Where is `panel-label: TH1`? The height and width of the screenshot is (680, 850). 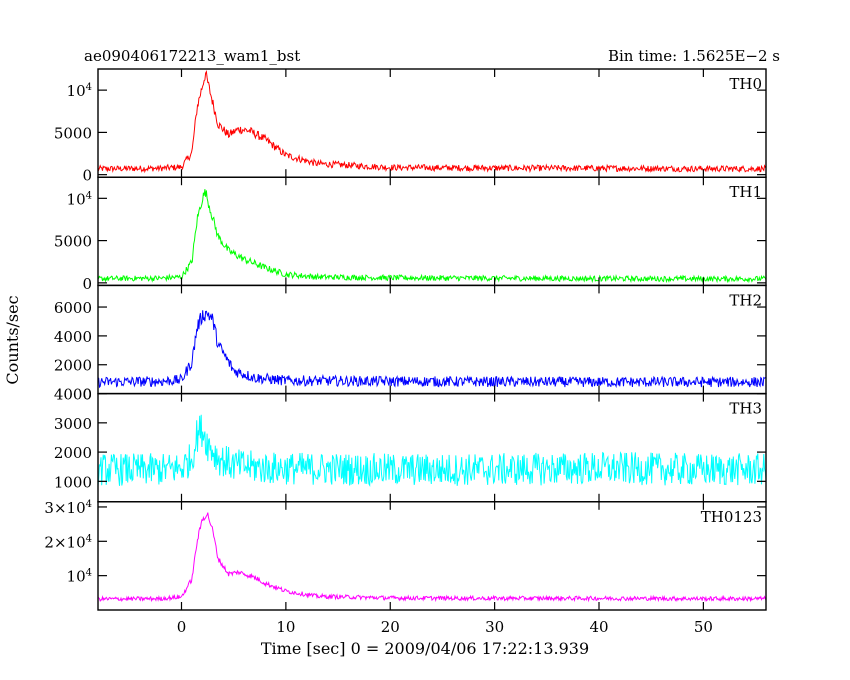 panel-label: TH1 is located at coordinates (745, 192).